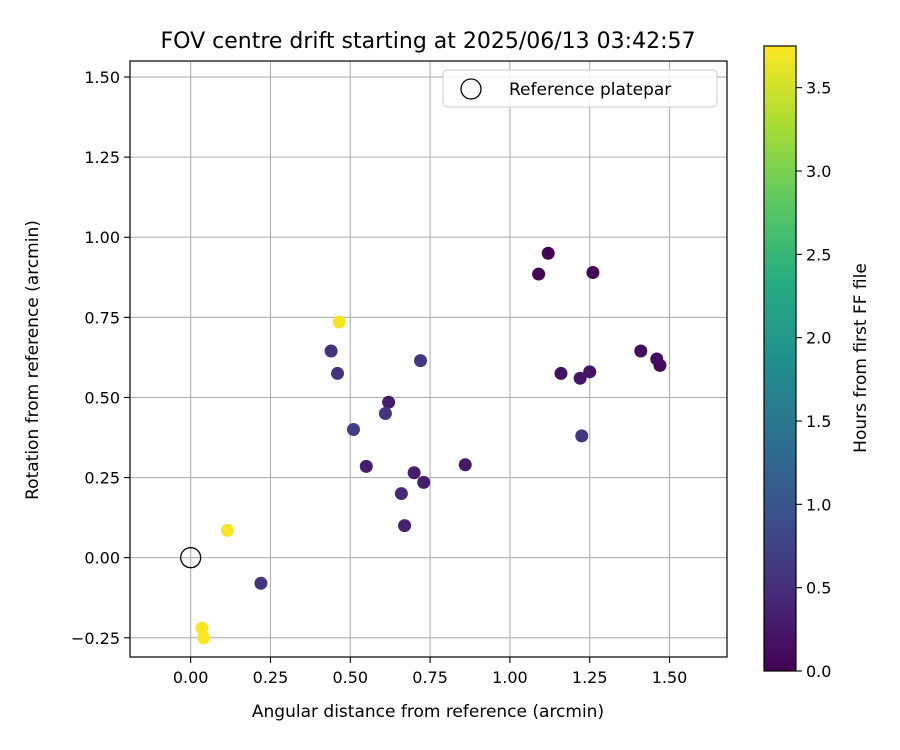  What do you see at coordinates (590, 677) in the screenshot?
I see `x-tick-label: 1.25` at bounding box center [590, 677].